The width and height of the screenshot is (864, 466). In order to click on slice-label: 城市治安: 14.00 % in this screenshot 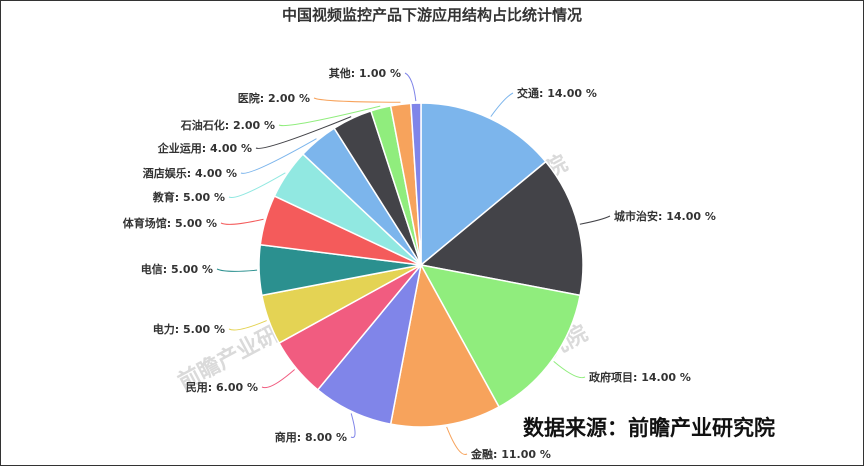, I will do `click(665, 216)`.